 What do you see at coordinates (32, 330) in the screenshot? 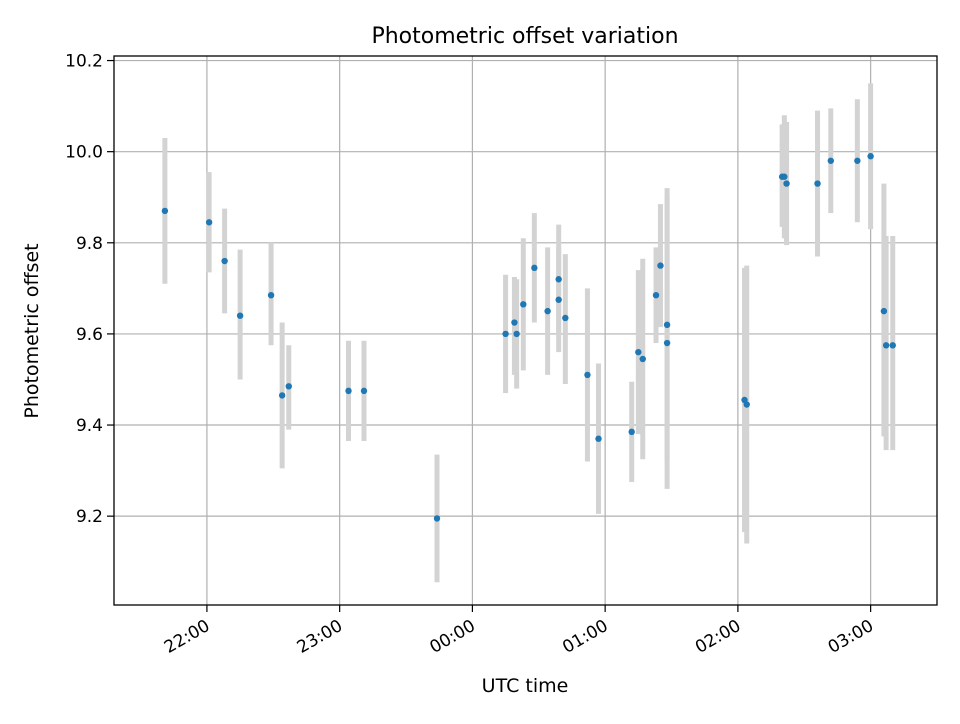
I see `y-axis-label: Photometric offset` at bounding box center [32, 330].